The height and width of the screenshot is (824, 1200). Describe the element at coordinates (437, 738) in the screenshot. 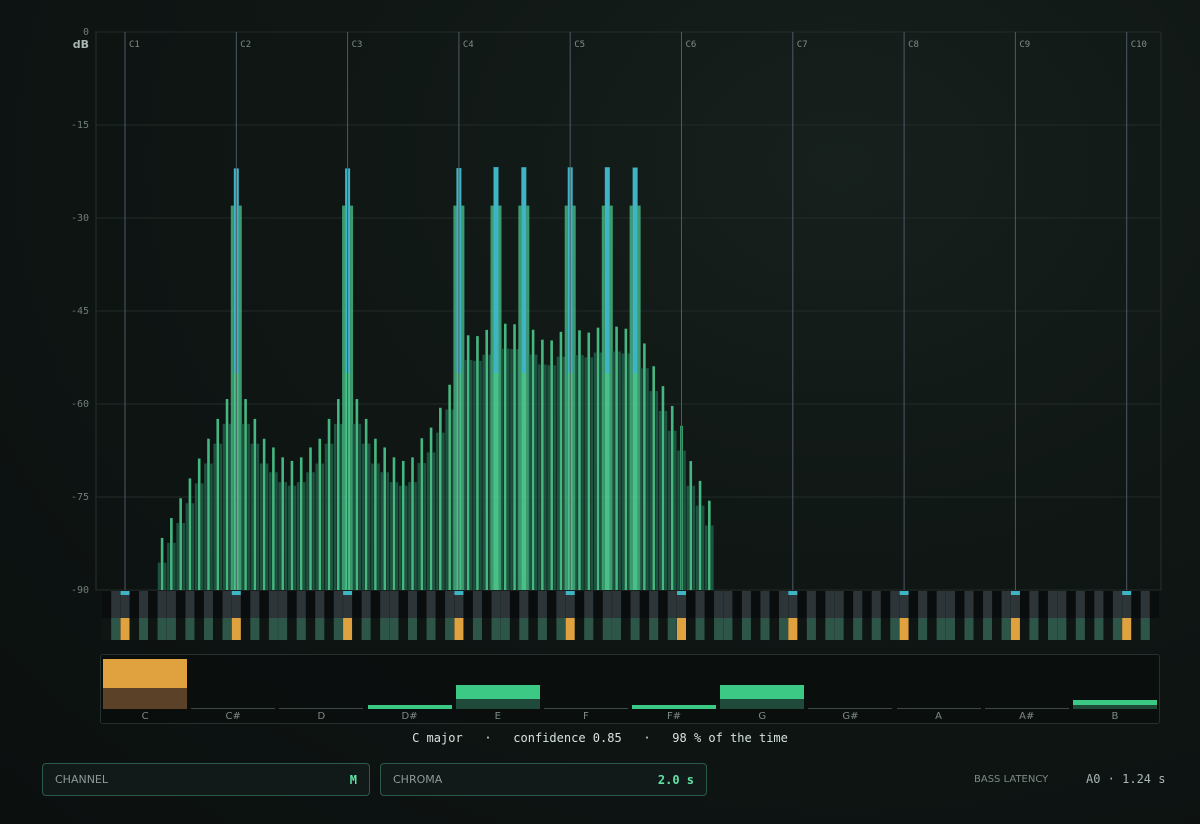

I see `detected-key: C major` at that location.